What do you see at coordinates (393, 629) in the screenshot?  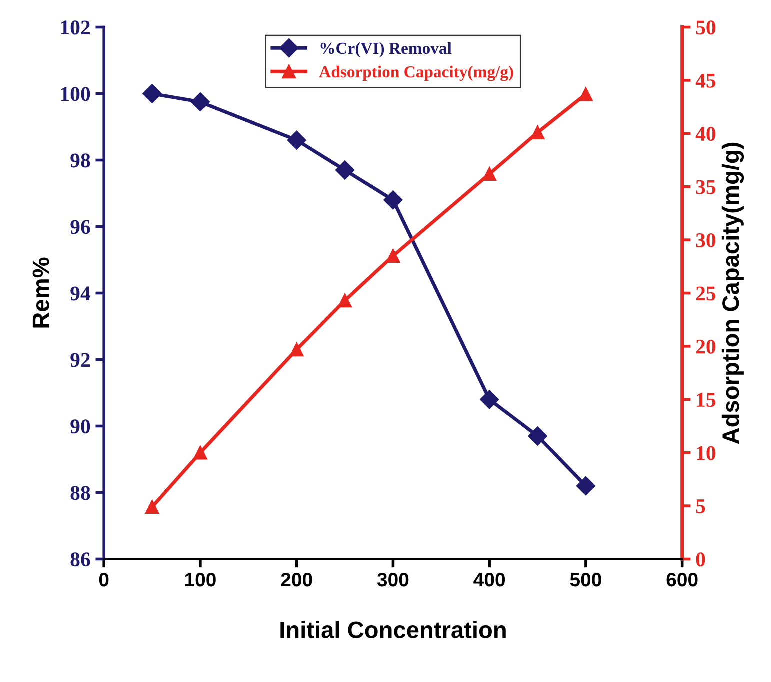 I see `x-axis-title: Initial Concentration` at bounding box center [393, 629].